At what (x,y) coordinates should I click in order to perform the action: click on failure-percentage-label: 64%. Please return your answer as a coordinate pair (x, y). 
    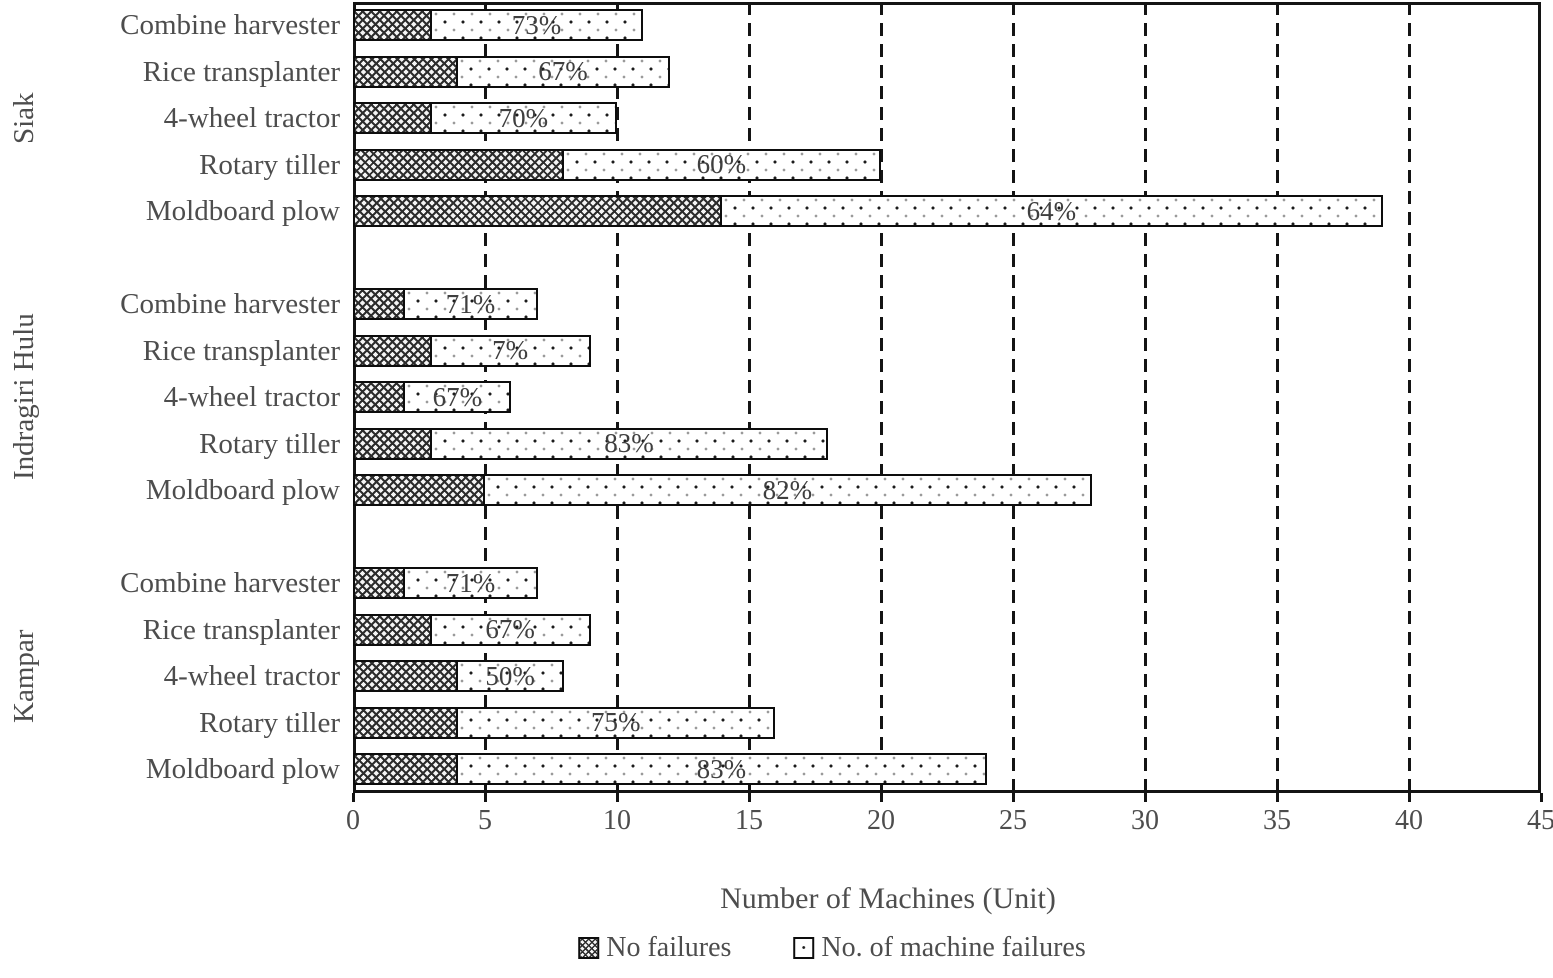
    Looking at the image, I should click on (1051, 210).